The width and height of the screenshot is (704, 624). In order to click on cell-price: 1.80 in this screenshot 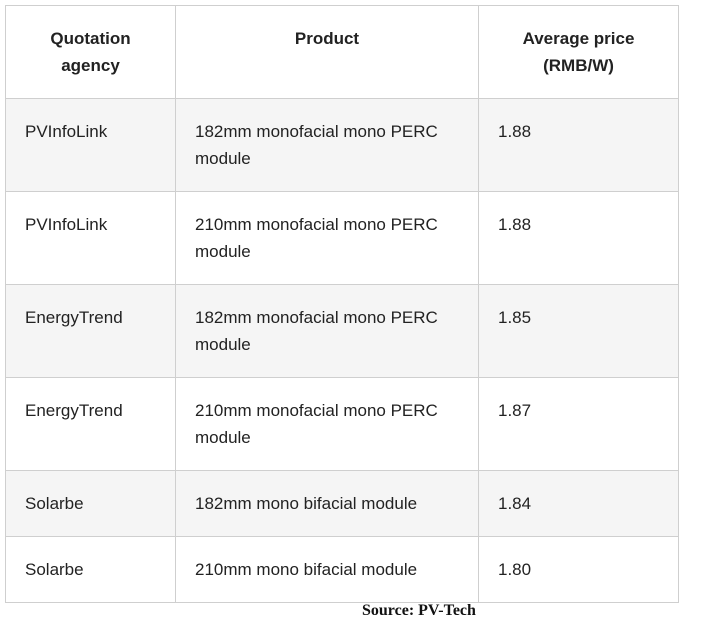, I will do `click(578, 569)`.